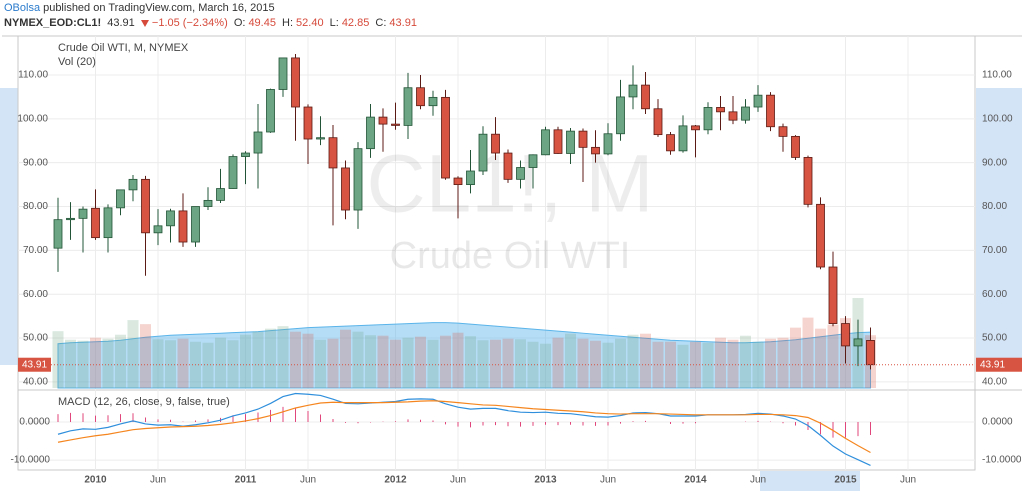  What do you see at coordinates (308, 480) in the screenshot?
I see `x-tick-label: Jun` at bounding box center [308, 480].